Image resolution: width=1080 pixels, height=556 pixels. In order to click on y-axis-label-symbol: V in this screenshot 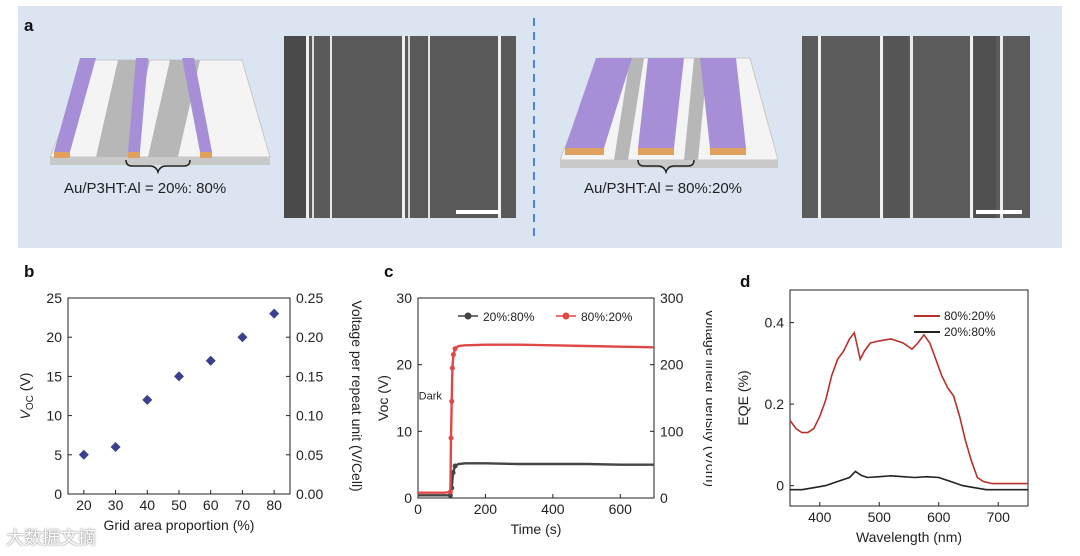, I will do `click(25, 413)`.